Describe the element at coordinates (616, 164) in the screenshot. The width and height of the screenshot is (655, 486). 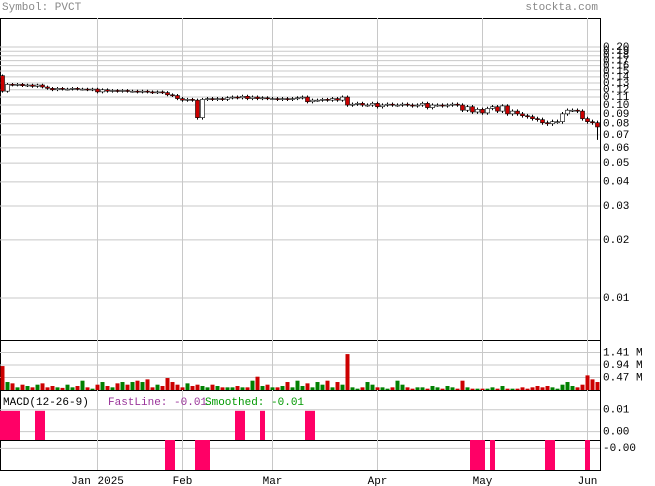
I see `y-tick-label: 0.05` at that location.